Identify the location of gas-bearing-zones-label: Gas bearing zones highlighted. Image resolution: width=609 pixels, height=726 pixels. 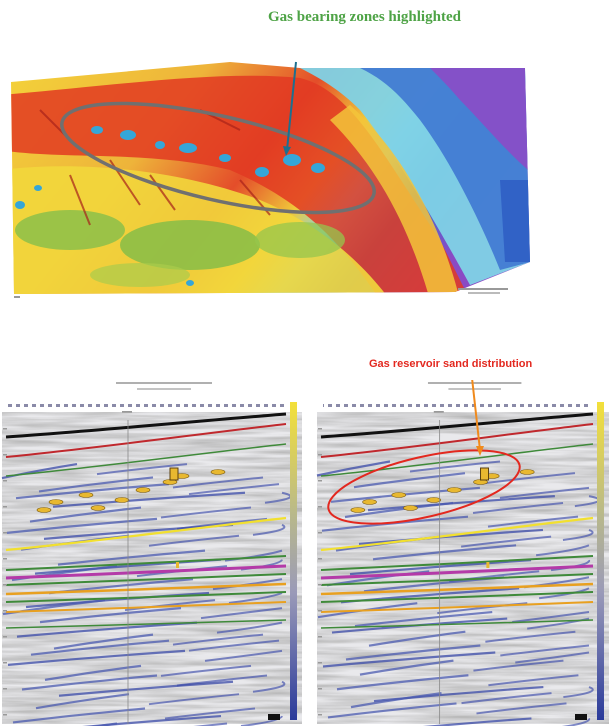
(364, 17).